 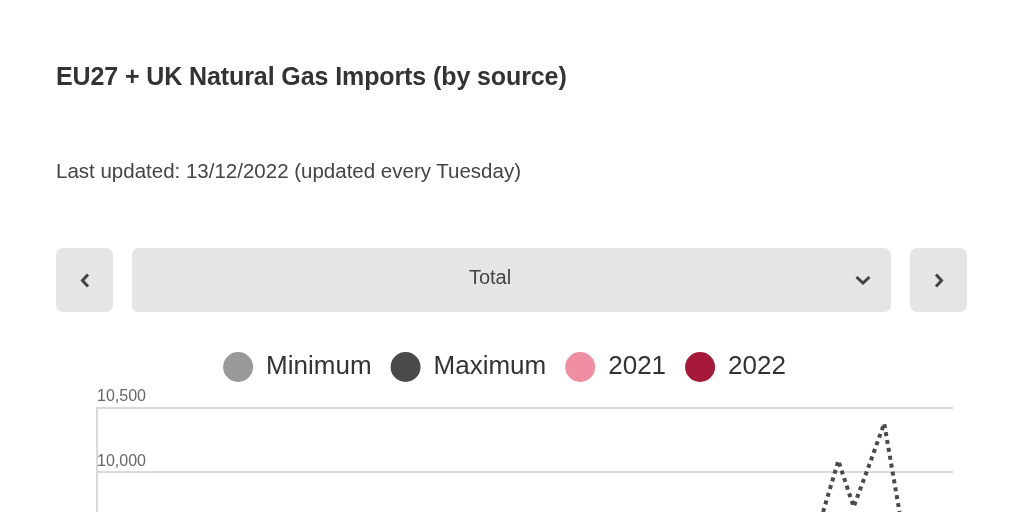 I want to click on text: Total, so click(x=490, y=277).